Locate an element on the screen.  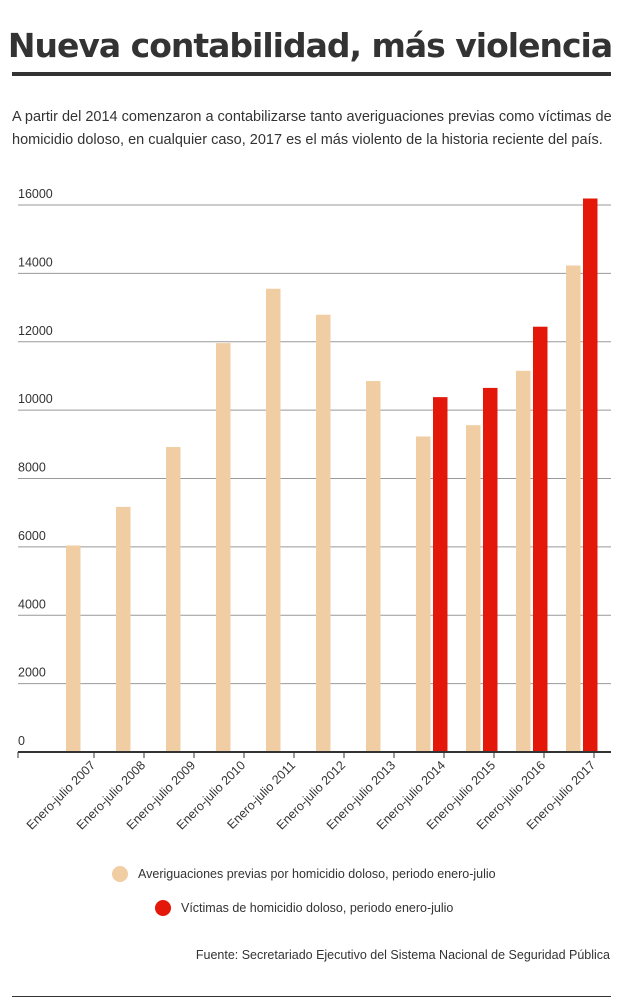
y-tick-label-14000: 14000 is located at coordinates (35, 262).